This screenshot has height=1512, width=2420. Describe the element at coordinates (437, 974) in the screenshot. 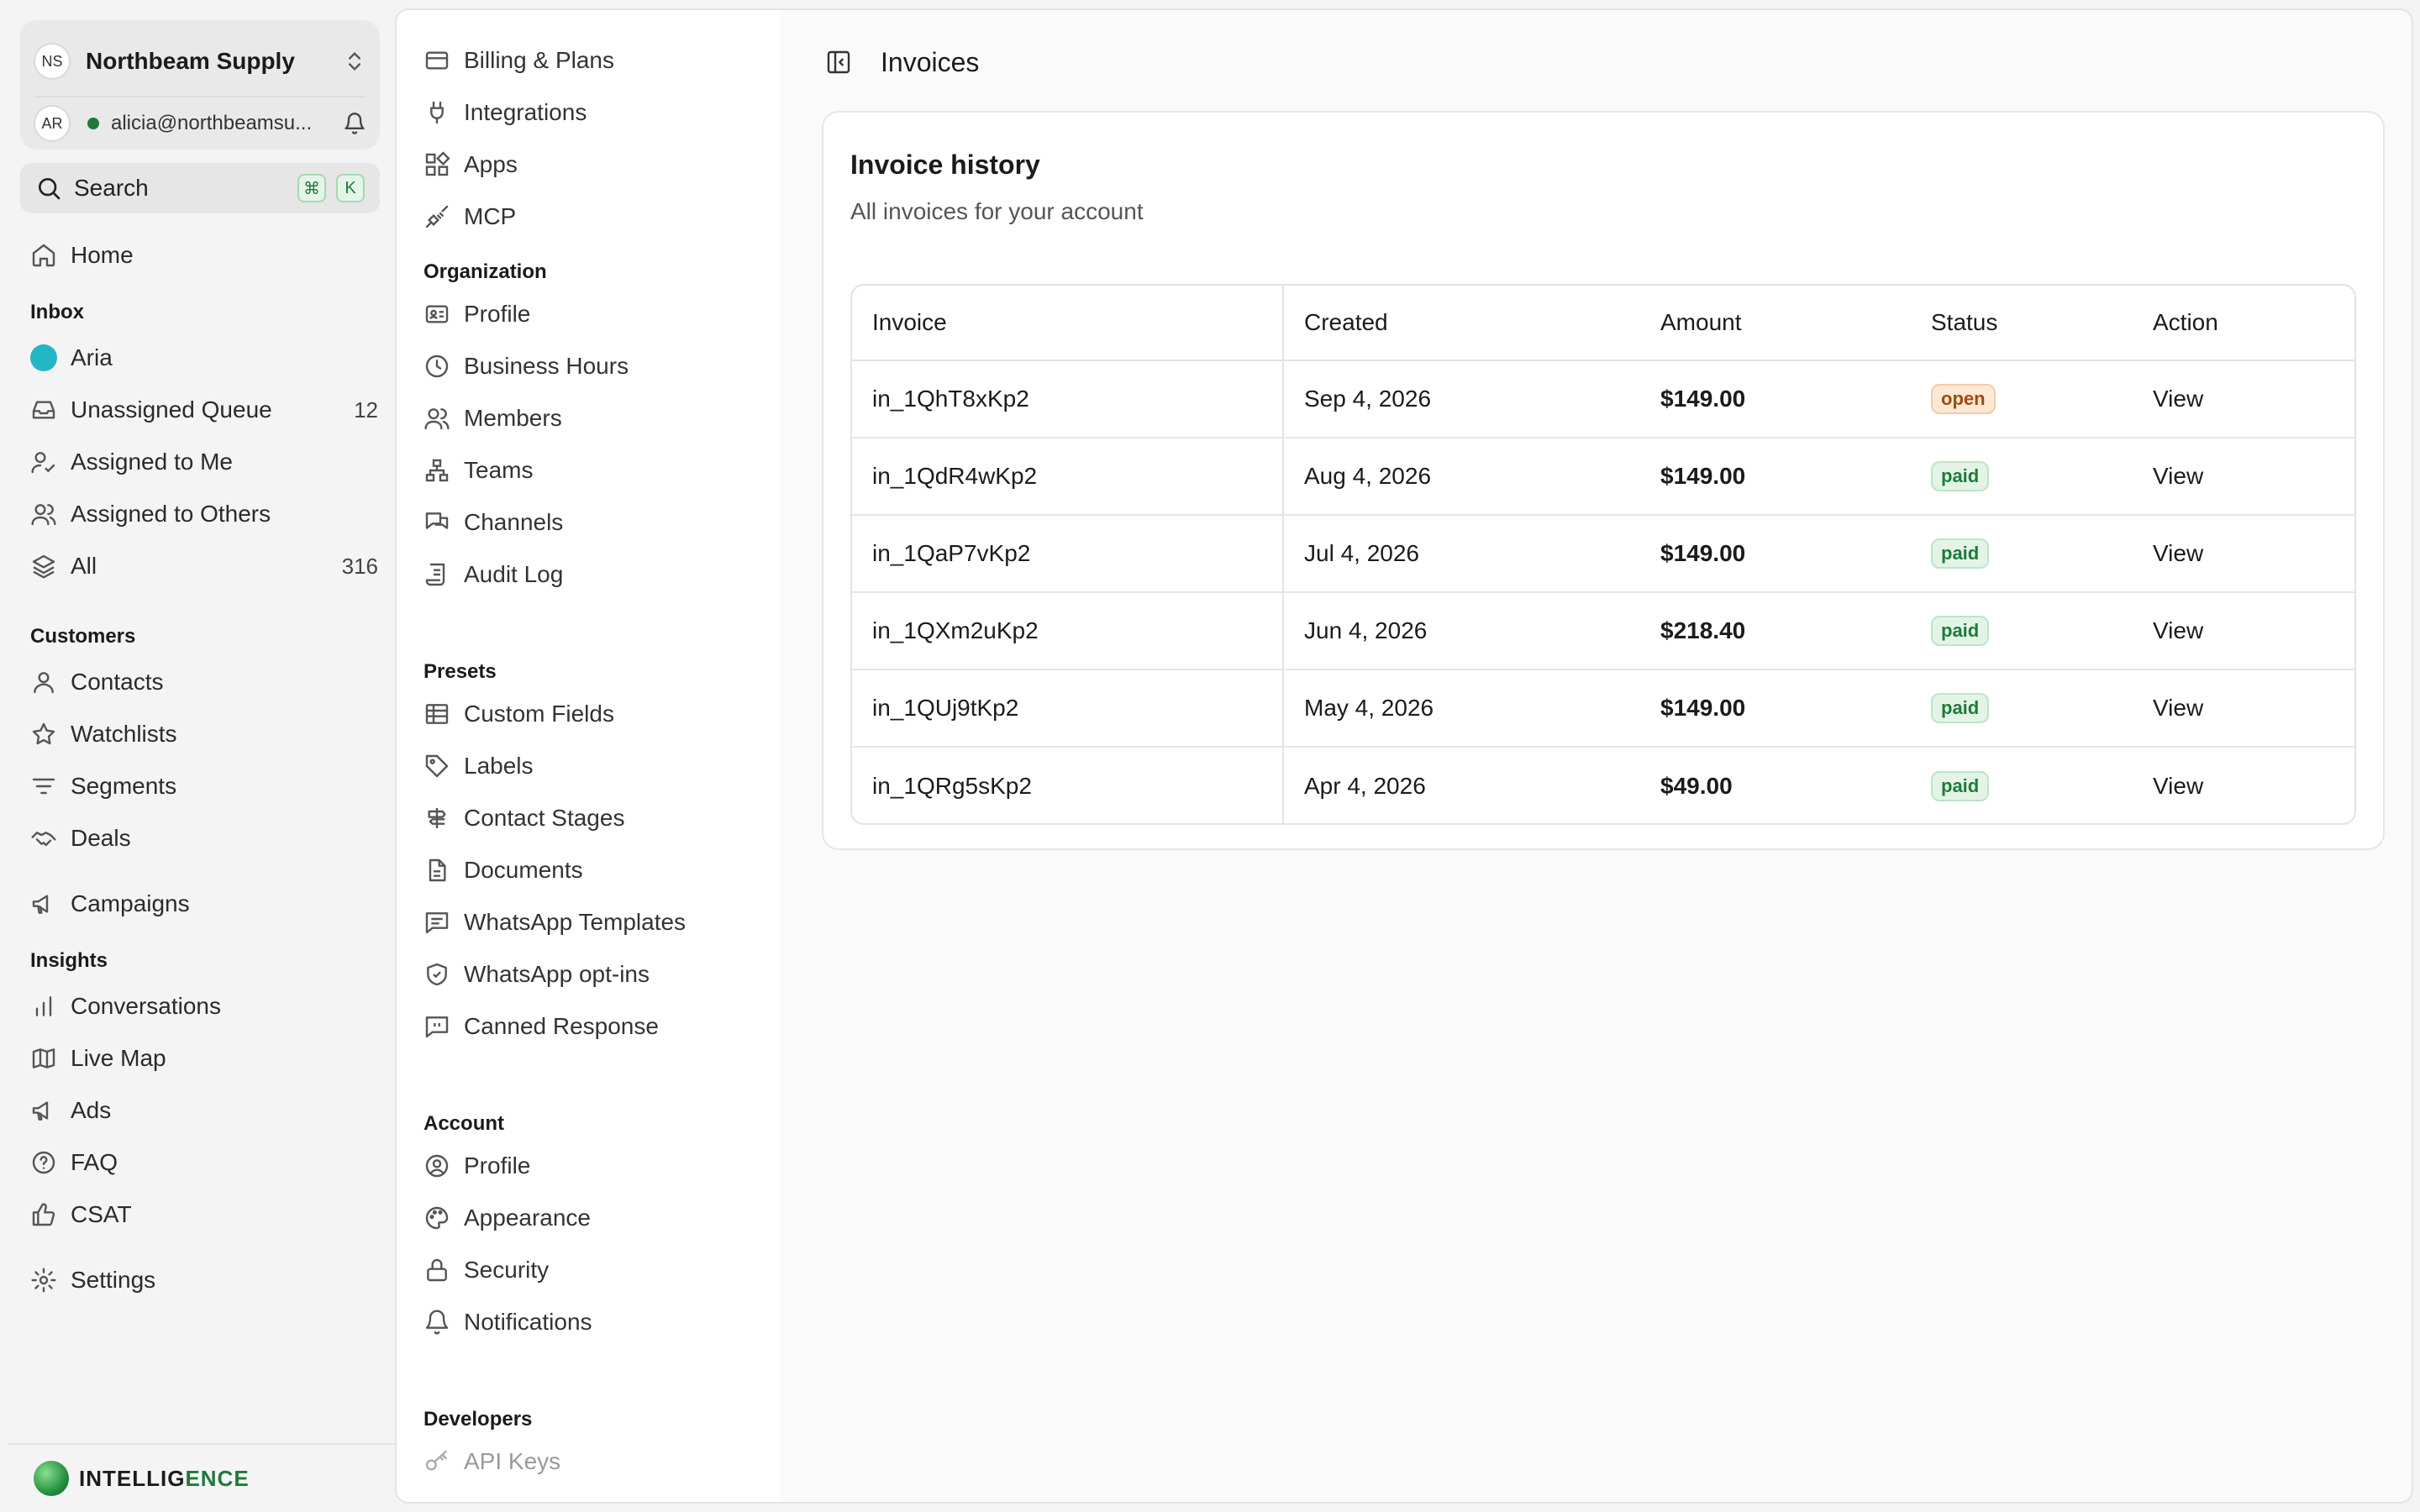

I see `shield-check-icon` at that location.